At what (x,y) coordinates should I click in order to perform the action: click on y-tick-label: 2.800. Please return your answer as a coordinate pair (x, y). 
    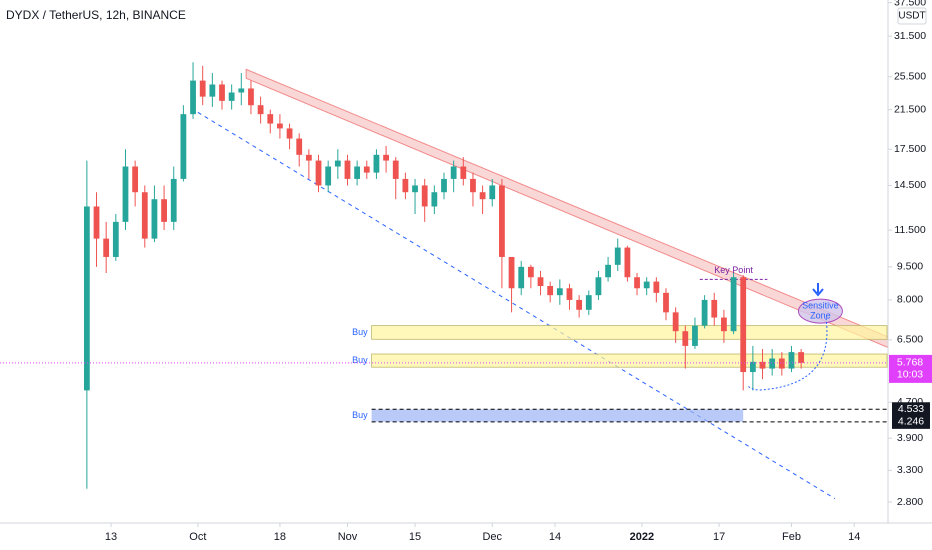
    Looking at the image, I should click on (910, 502).